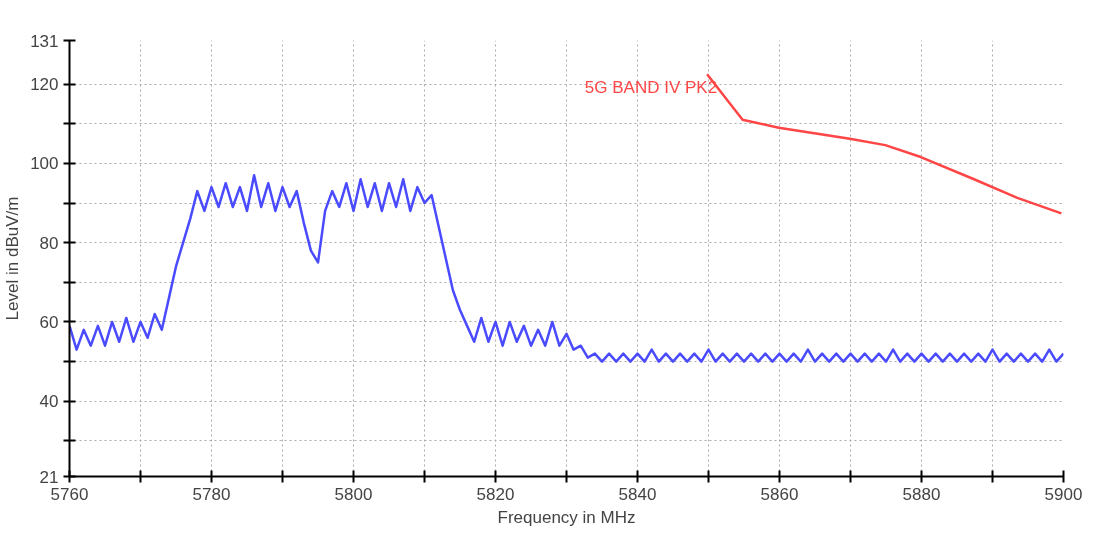 This screenshot has width=1103, height=551. Describe the element at coordinates (44, 164) in the screenshot. I see `y-tick-label: 100` at that location.